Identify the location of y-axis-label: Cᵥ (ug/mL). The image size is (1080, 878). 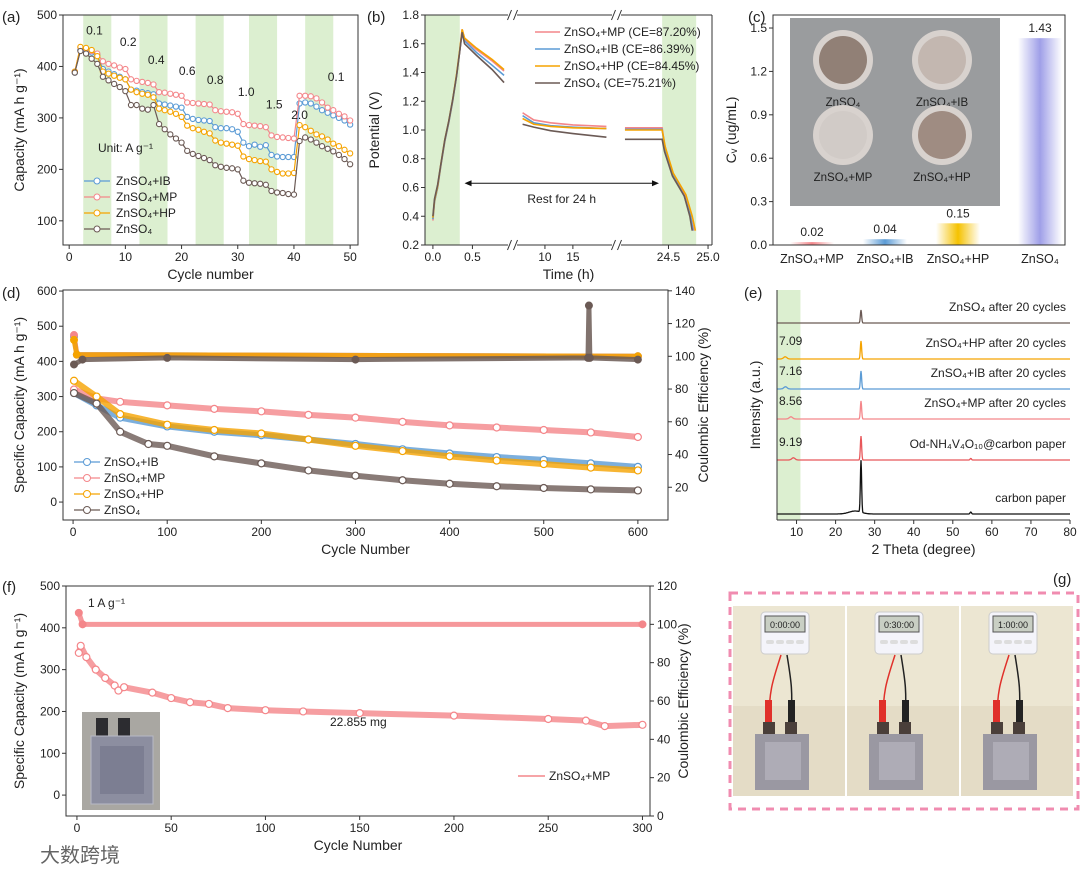
(731, 130).